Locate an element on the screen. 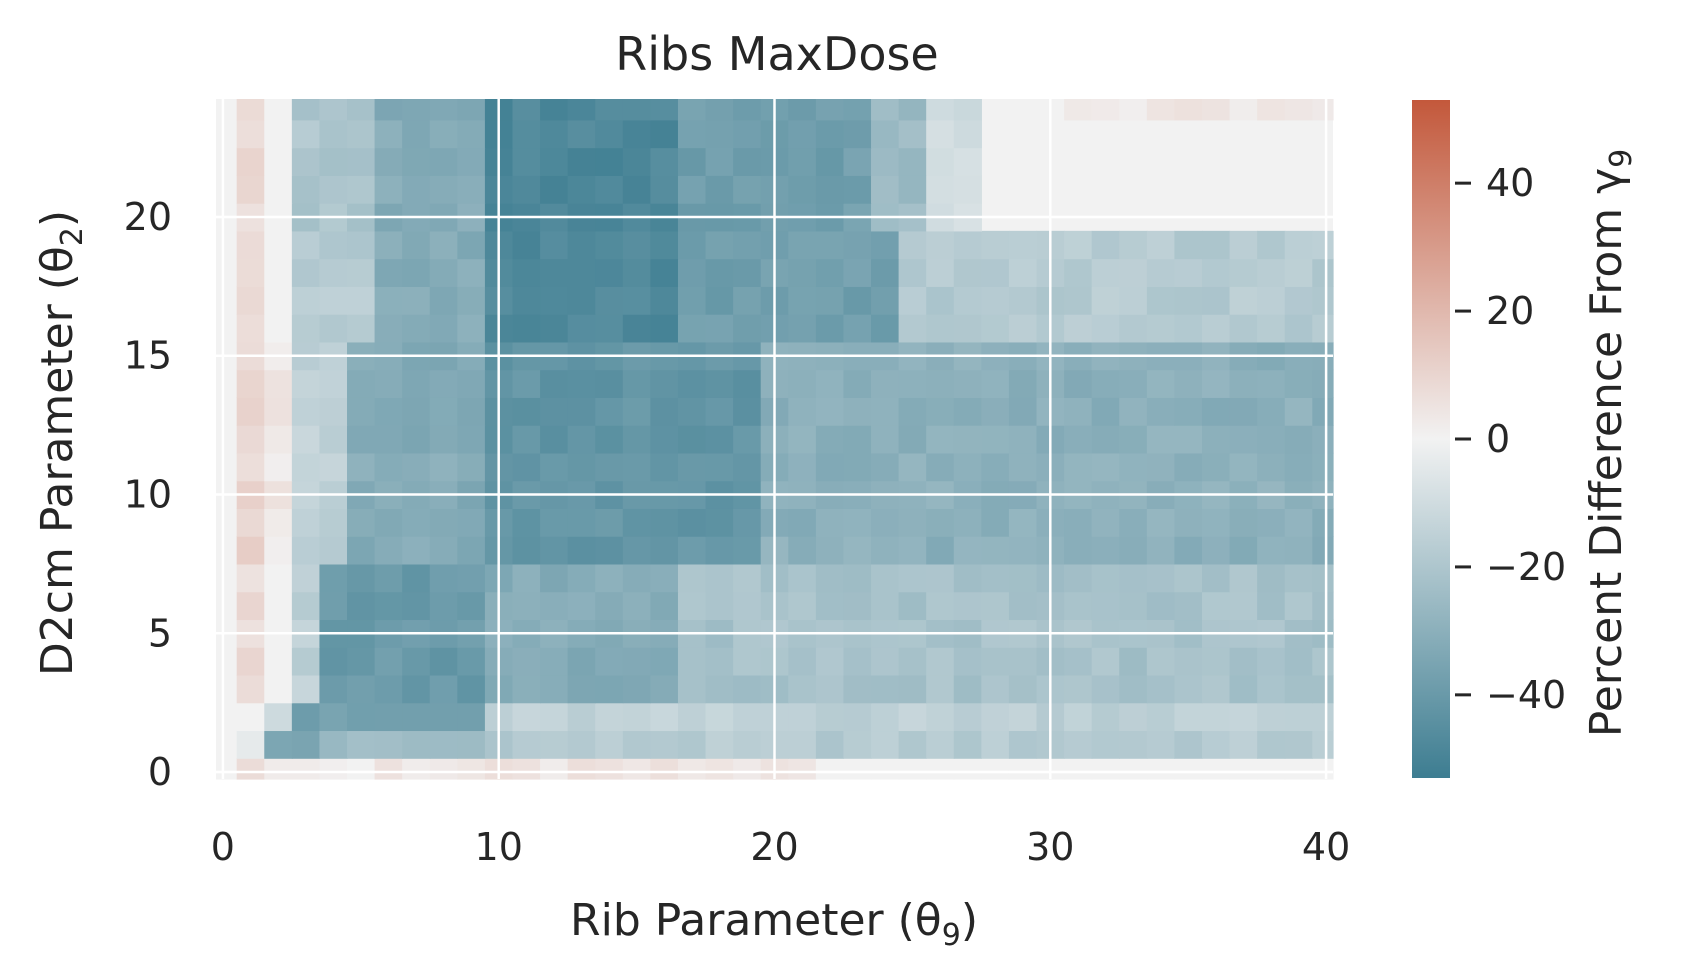 Image resolution: width=1681 pixels, height=977 pixels. x-tick-label: 30 is located at coordinates (1050, 847).